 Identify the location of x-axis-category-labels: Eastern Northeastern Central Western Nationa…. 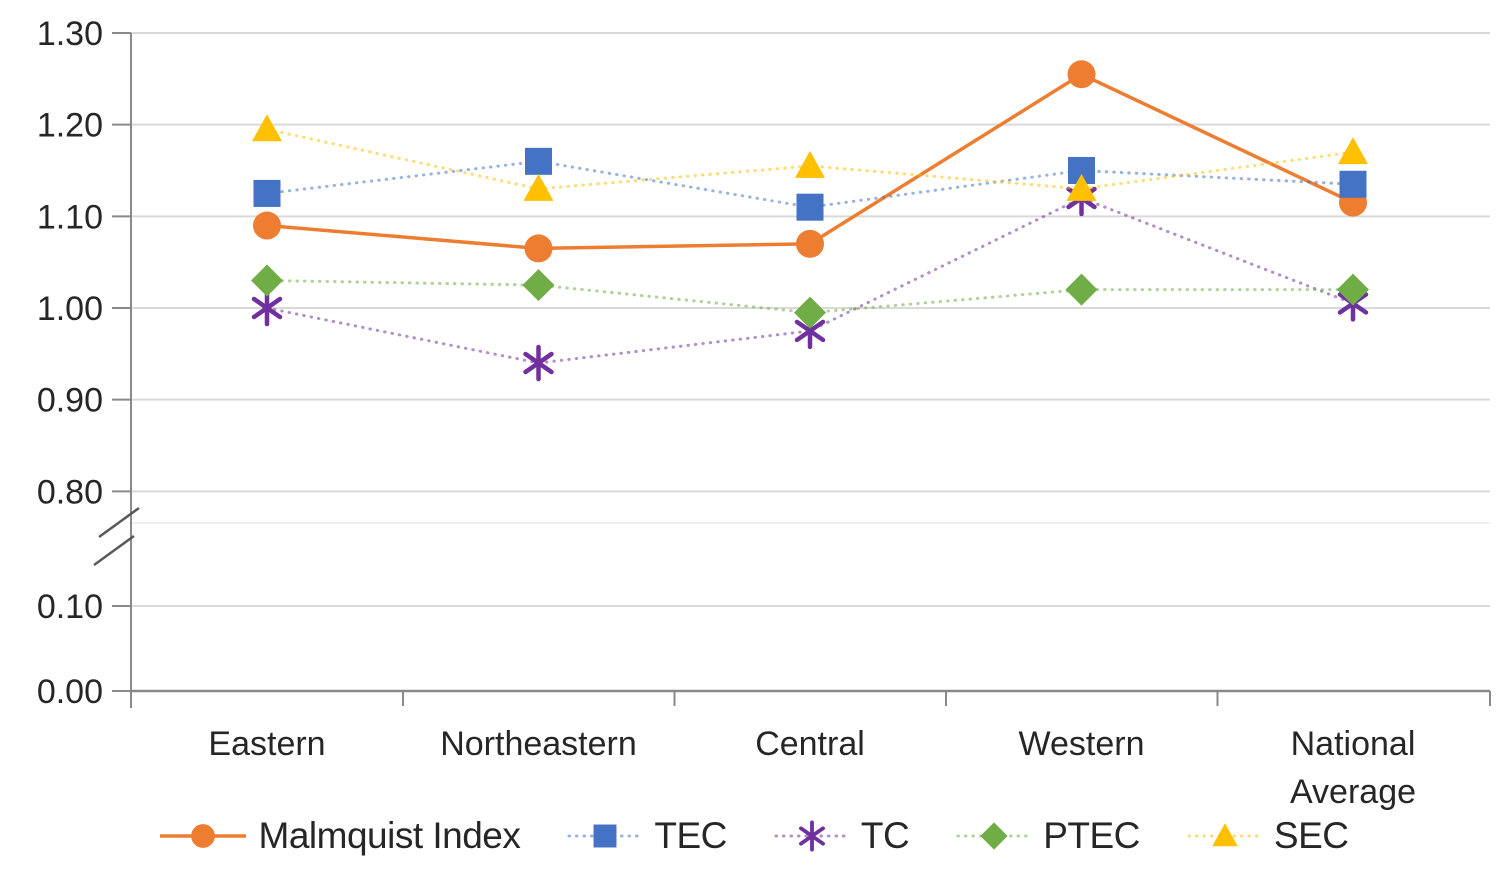
(812, 768).